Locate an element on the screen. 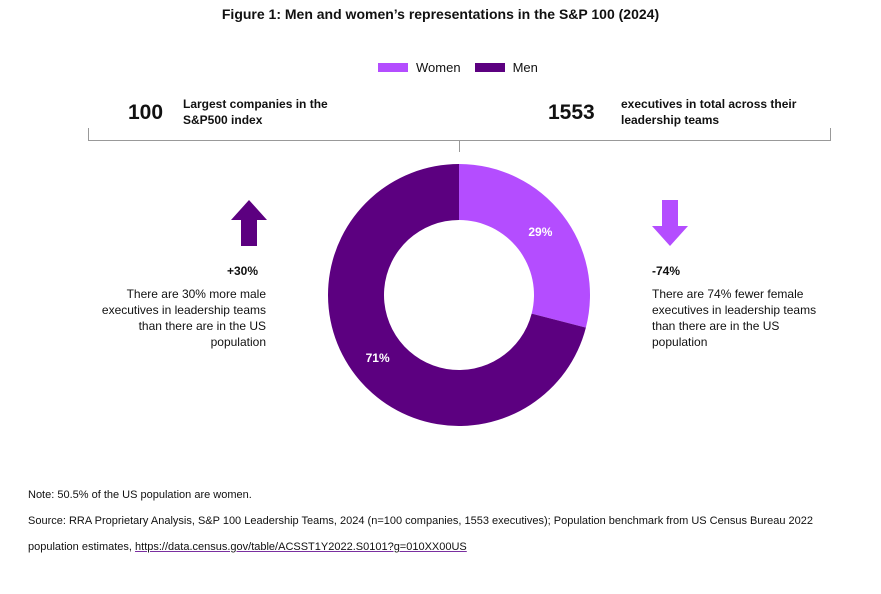 Image resolution: width=881 pixels, height=594 pixels. right-callout-delta: -74% is located at coordinates (666, 271).